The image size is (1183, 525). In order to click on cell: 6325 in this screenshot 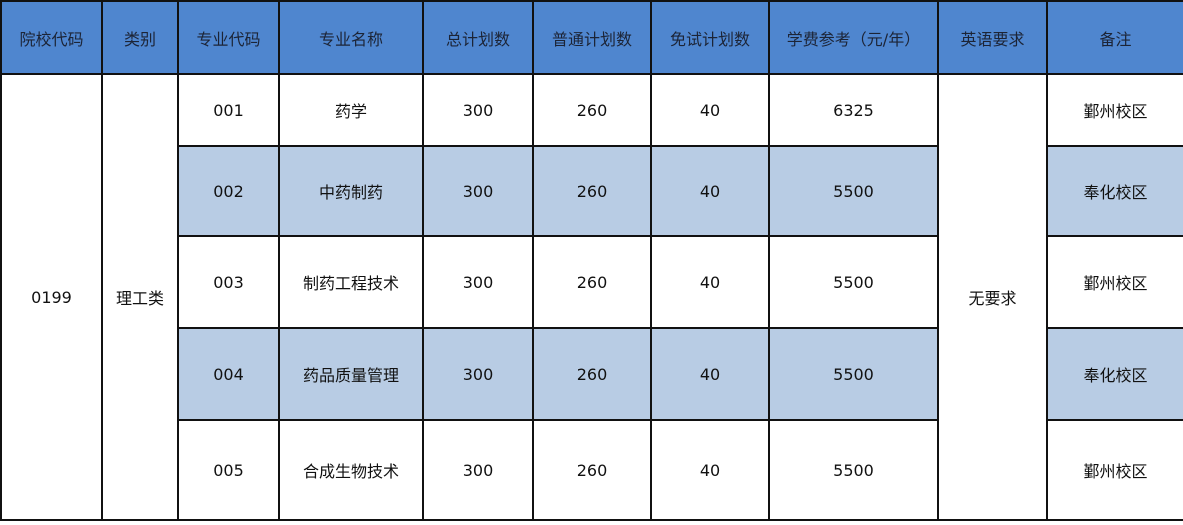, I will do `click(853, 110)`.